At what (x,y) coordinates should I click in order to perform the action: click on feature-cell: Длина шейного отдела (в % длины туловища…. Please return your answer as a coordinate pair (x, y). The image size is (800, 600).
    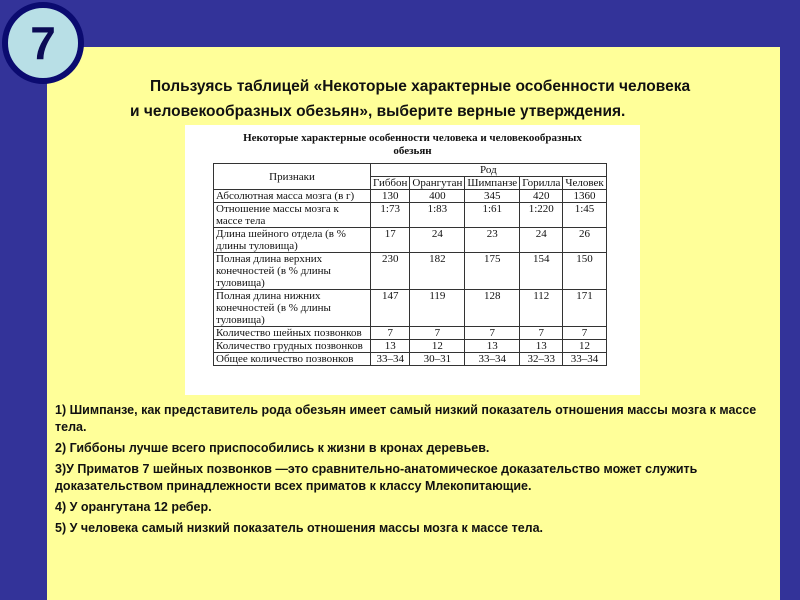
    Looking at the image, I should click on (292, 240).